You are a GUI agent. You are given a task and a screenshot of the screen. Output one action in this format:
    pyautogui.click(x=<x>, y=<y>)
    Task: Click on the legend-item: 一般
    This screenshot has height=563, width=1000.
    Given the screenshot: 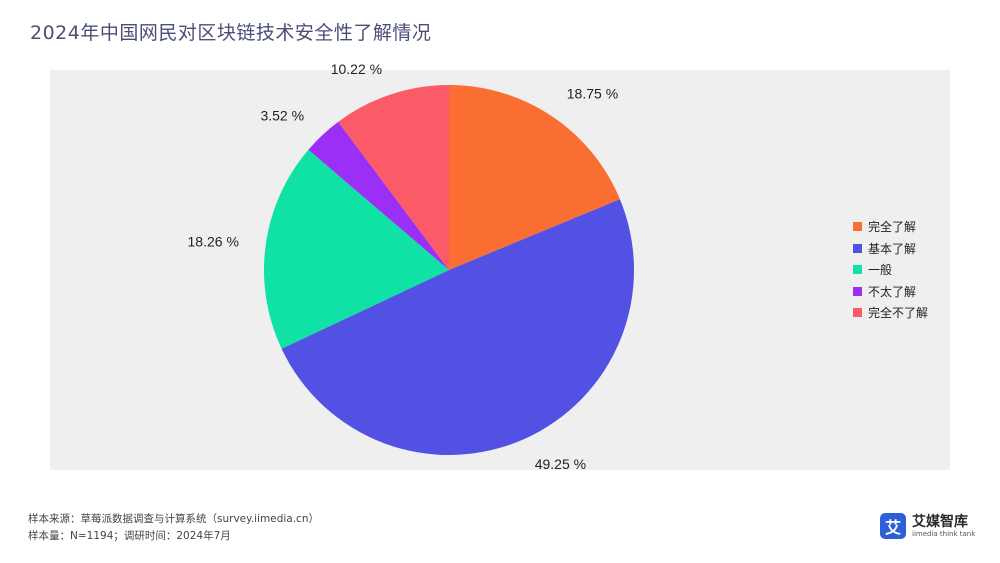 What is the action you would take?
    pyautogui.click(x=890, y=270)
    